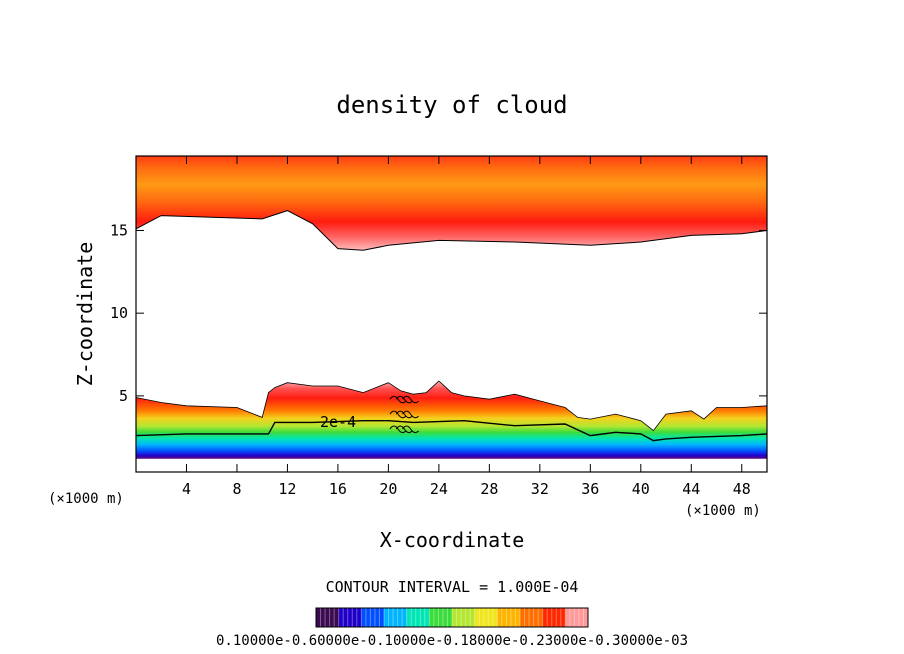 Image resolution: width=904 pixels, height=654 pixels. What do you see at coordinates (641, 489) in the screenshot?
I see `x-tick-label: 40` at bounding box center [641, 489].